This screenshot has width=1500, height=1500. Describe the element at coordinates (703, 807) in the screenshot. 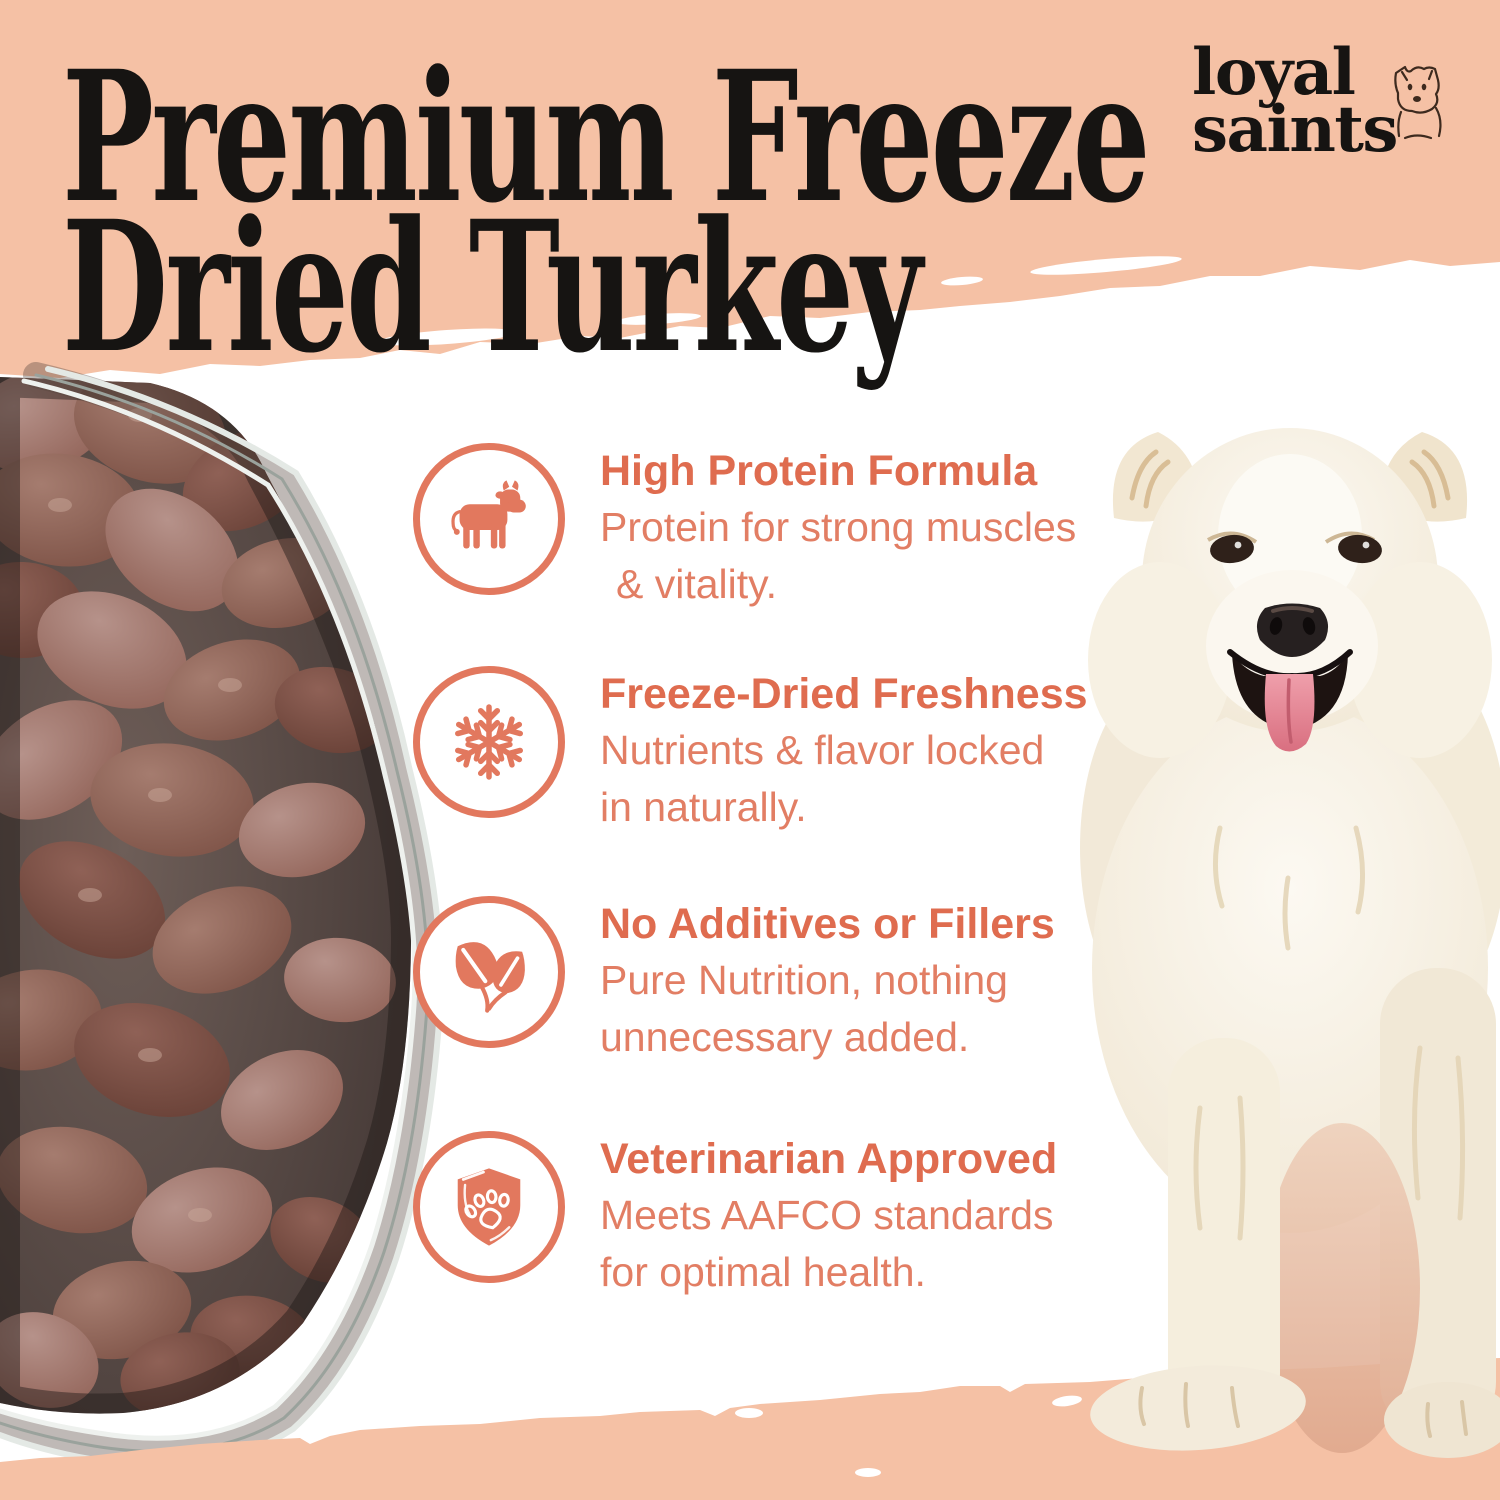

I see `feature-line: in naturally.` at that location.